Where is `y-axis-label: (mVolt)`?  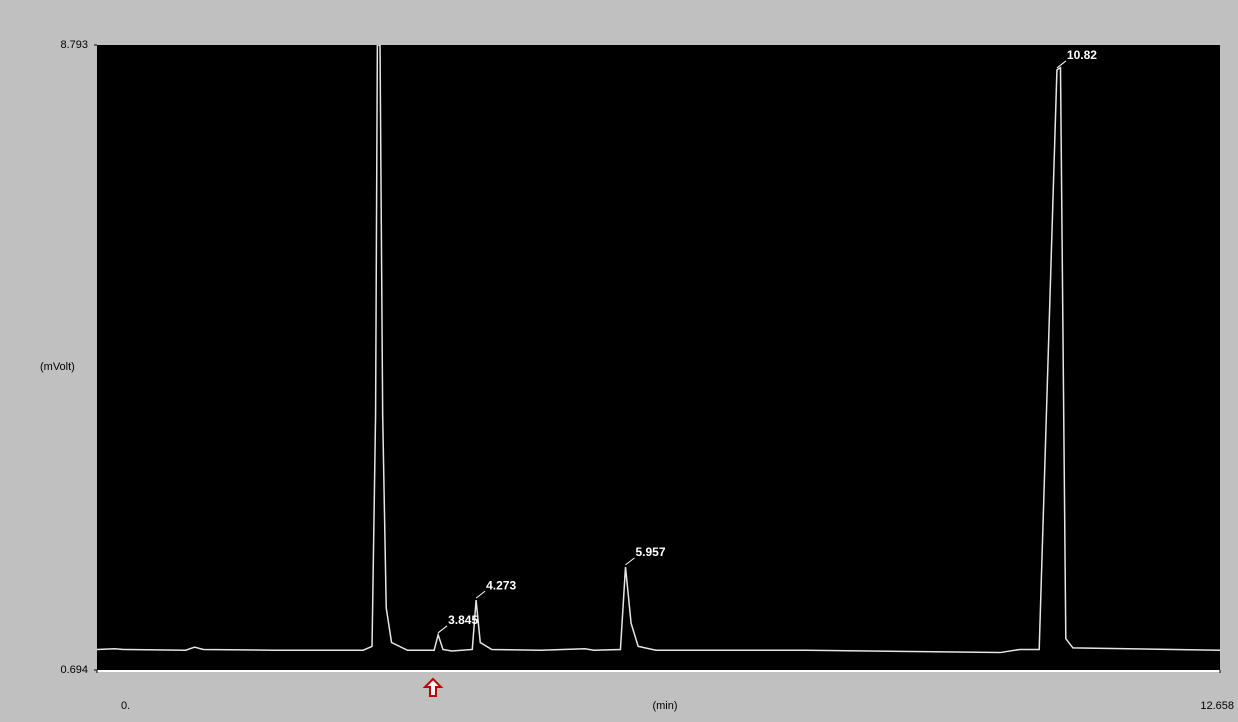
y-axis-label: (mVolt) is located at coordinates (57, 367).